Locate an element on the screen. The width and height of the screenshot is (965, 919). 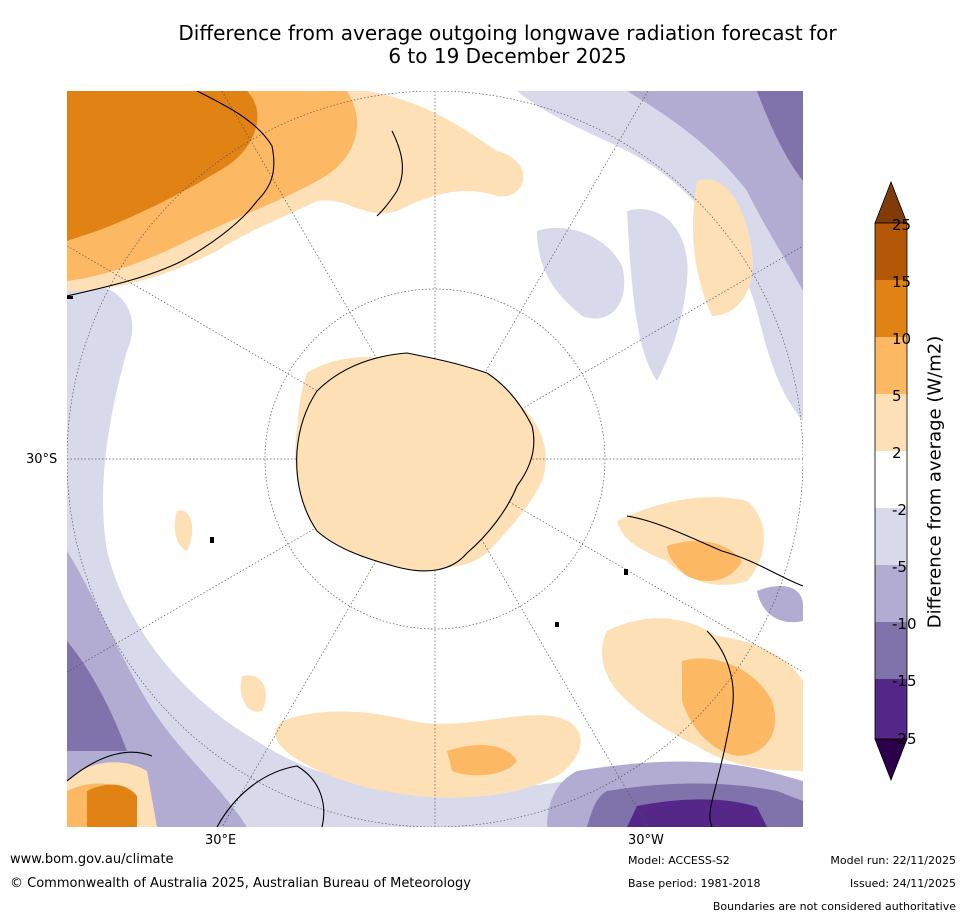
legend-bin-neutral is located at coordinates (891, 479).